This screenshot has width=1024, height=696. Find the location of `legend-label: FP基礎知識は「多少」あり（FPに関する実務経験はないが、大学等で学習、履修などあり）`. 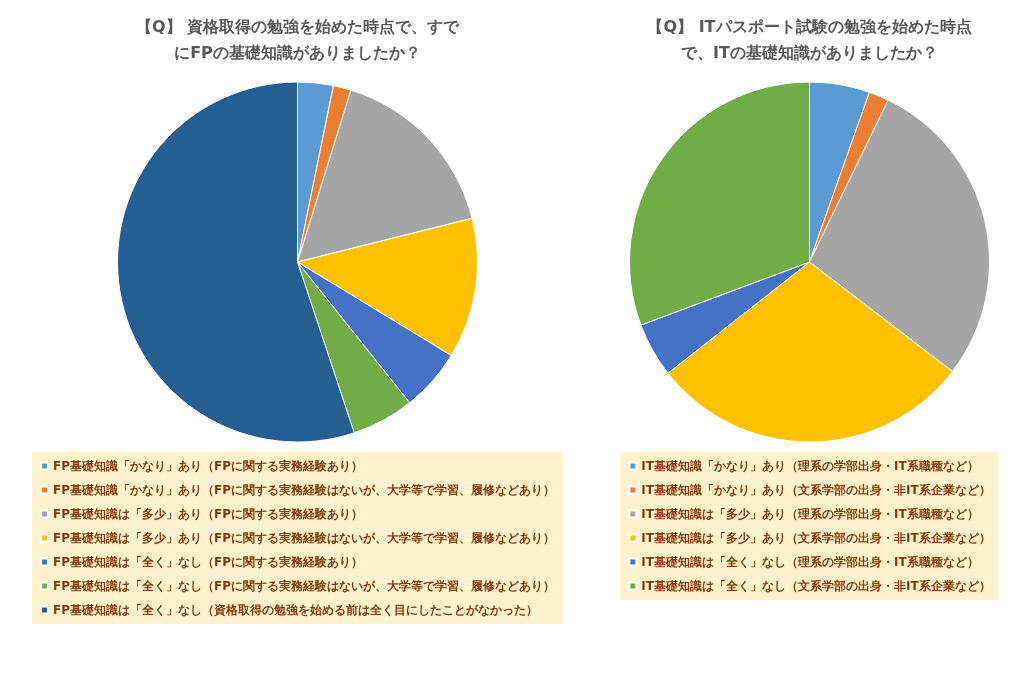

legend-label: FP基礎知識は「多少」あり（FPに関する実務経験はないが、大学等で学習、履修などあり） is located at coordinates (304, 538).